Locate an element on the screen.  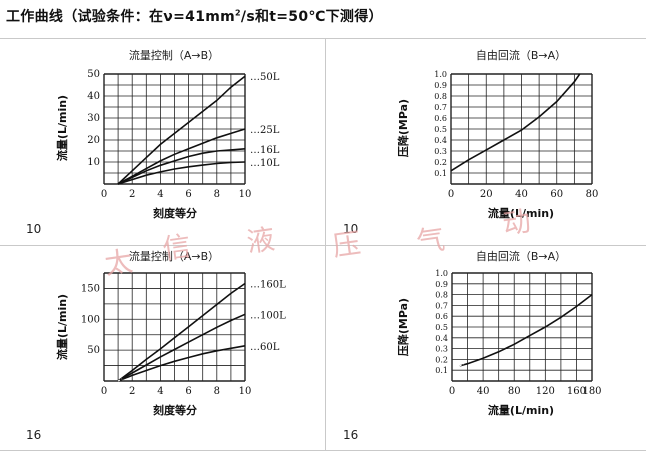
chart2-ytick-label: 0.5 is located at coordinates (440, 129).